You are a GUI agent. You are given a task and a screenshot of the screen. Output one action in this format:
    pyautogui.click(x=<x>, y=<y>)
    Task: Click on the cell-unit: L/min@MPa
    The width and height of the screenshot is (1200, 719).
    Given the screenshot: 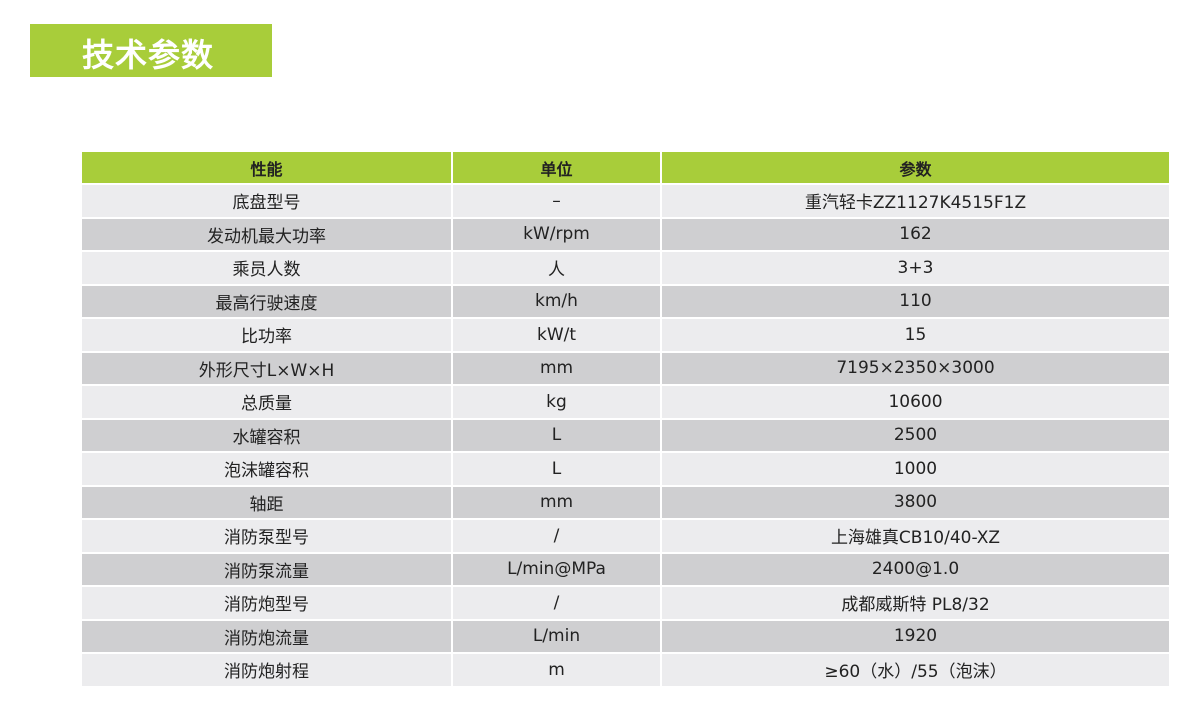 What is the action you would take?
    pyautogui.click(x=557, y=569)
    